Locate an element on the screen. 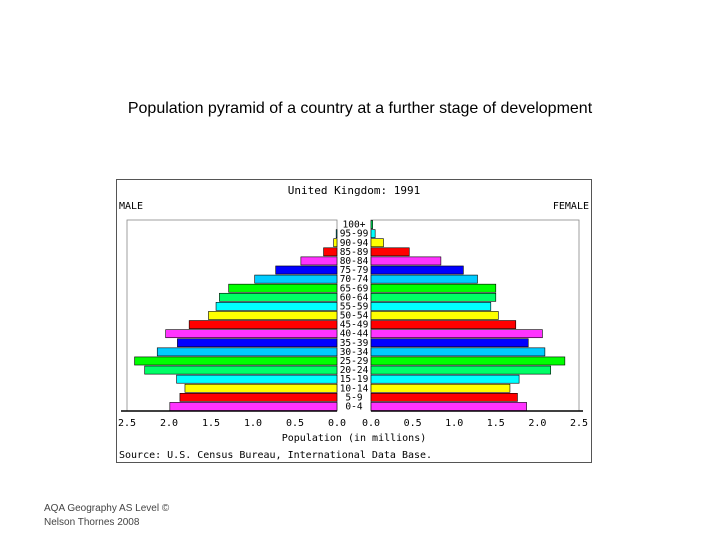  age-group-label: 45-49 is located at coordinates (354, 325).